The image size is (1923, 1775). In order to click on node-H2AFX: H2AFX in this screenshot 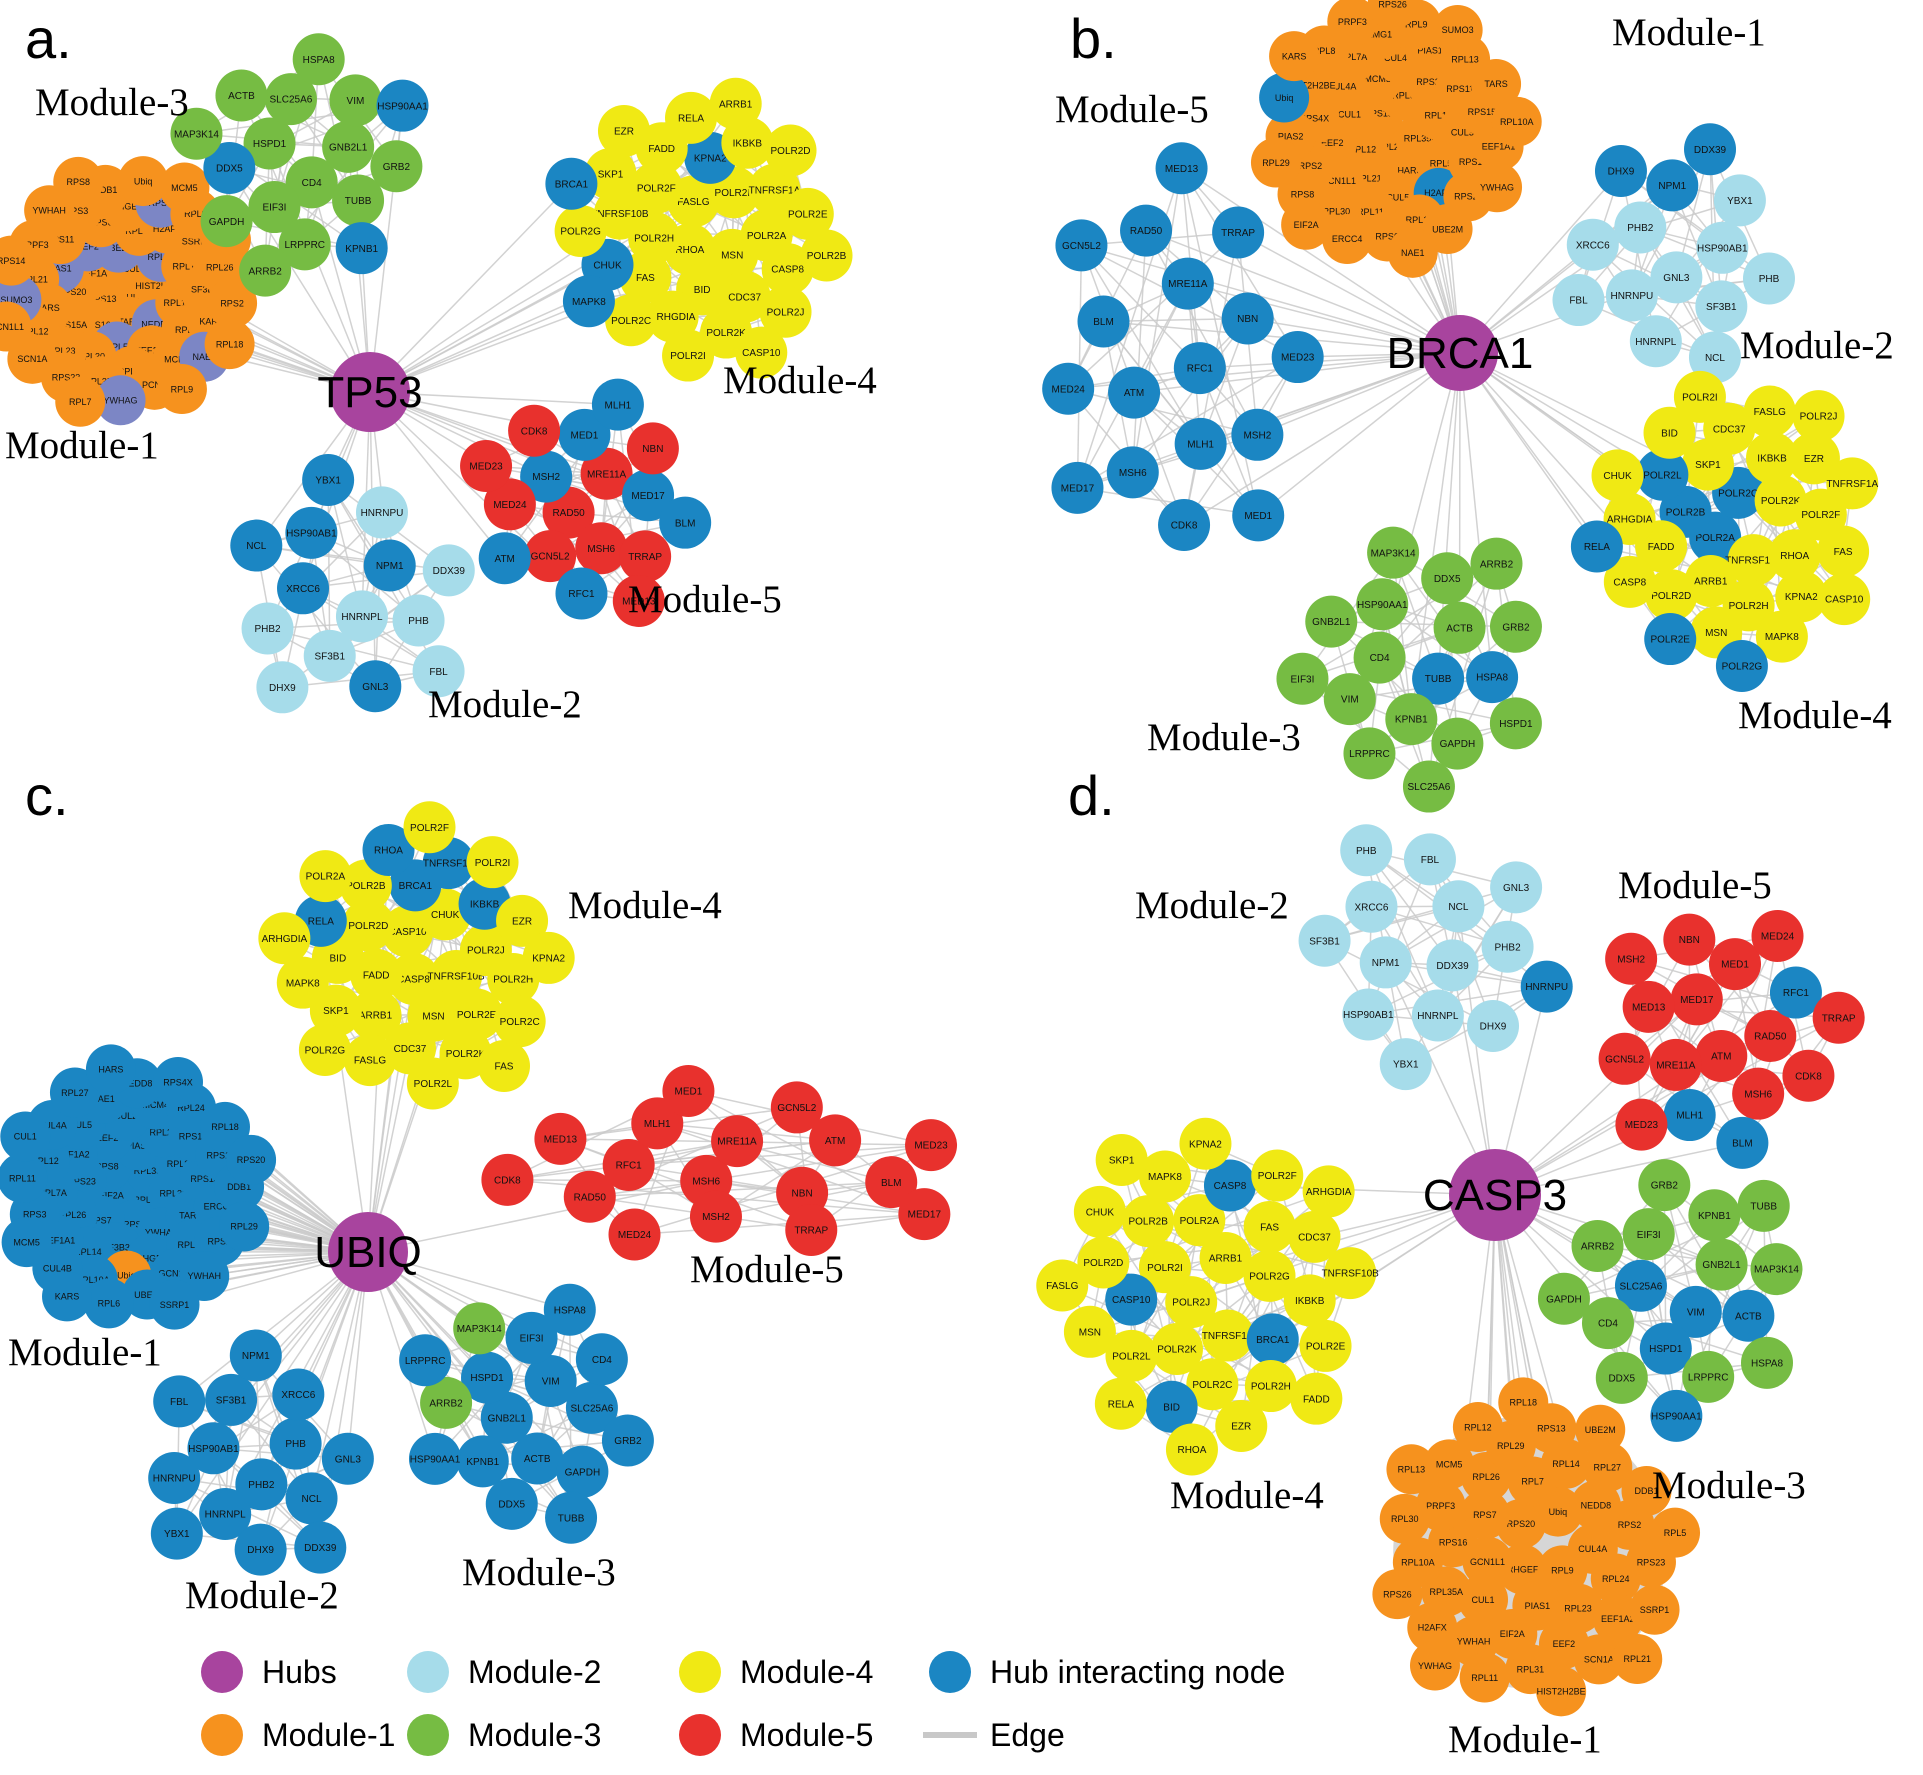, I will do `click(1432, 1627)`.